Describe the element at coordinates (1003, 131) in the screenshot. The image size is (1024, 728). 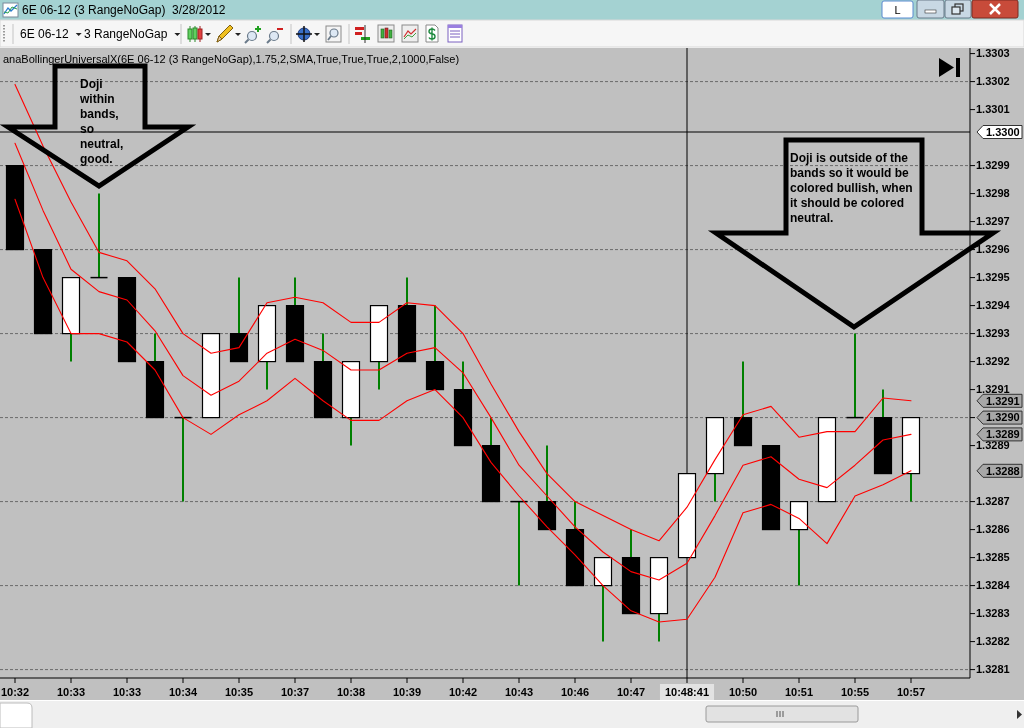
I see `ref-line-label: 1.3300` at that location.